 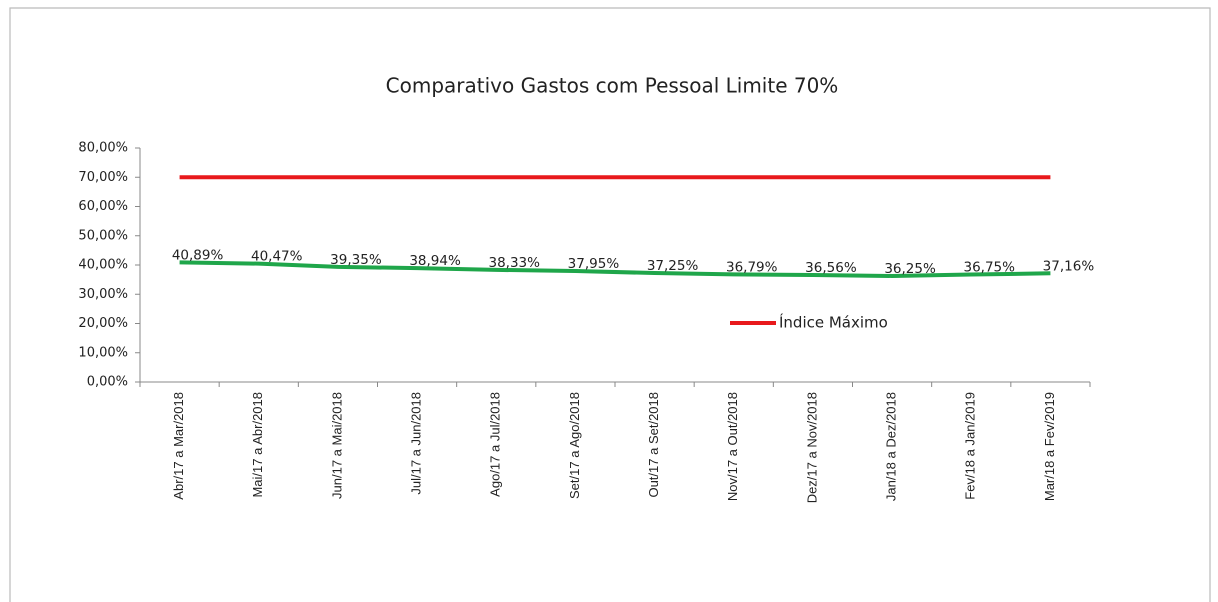 What do you see at coordinates (990, 268) in the screenshot?
I see `data-label: 36,75%` at bounding box center [990, 268].